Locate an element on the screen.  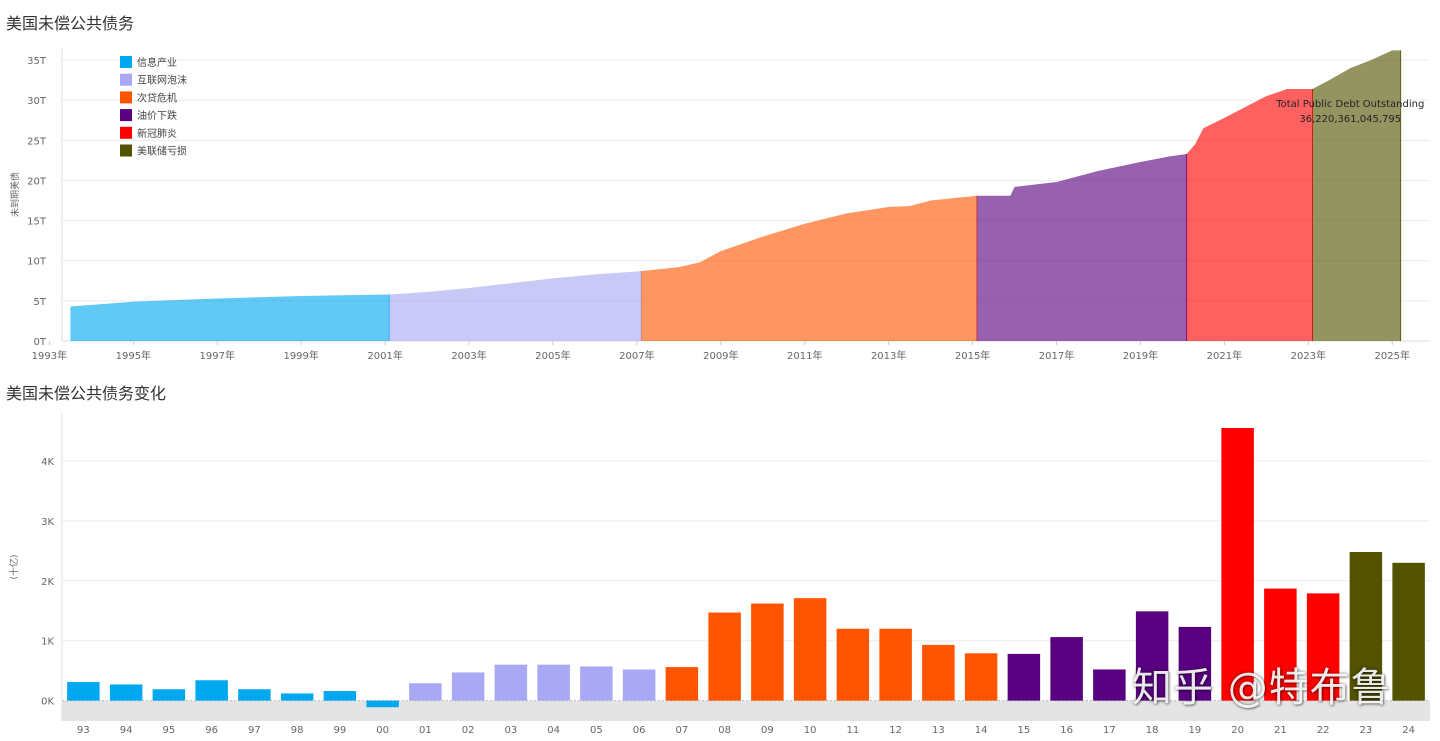
y-tick-label: 5T is located at coordinates (40, 302).